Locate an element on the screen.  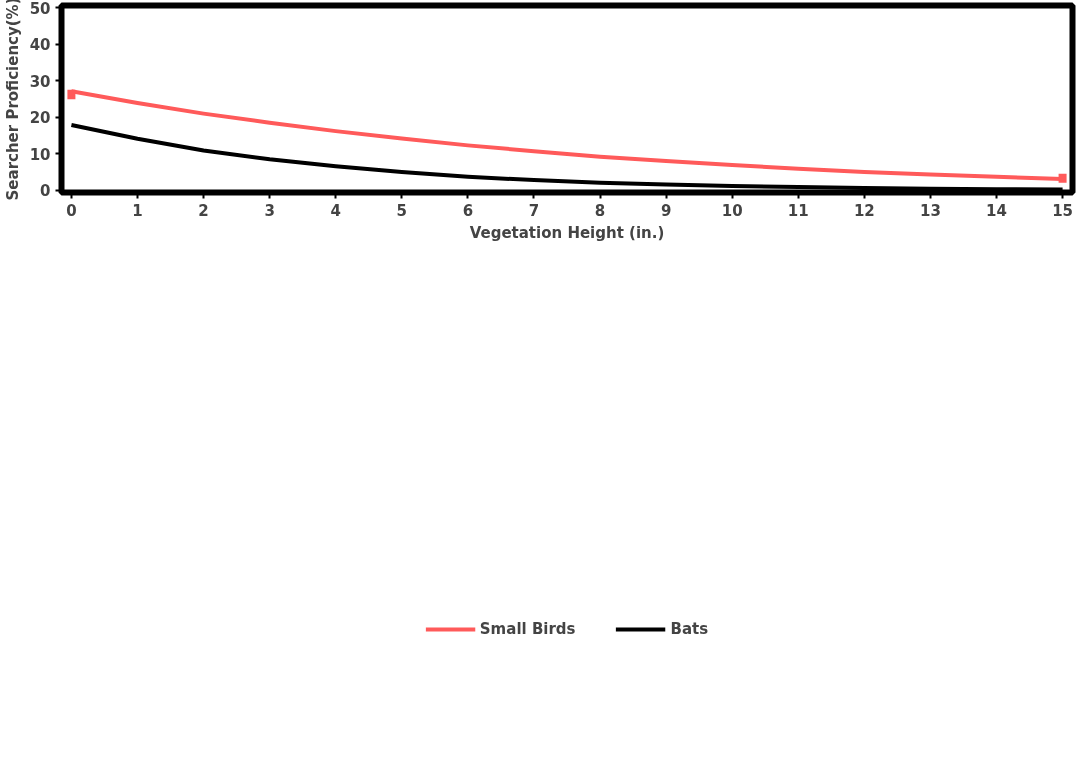
x-axis-title: Vegetation Height (in.) is located at coordinates (567, 232).